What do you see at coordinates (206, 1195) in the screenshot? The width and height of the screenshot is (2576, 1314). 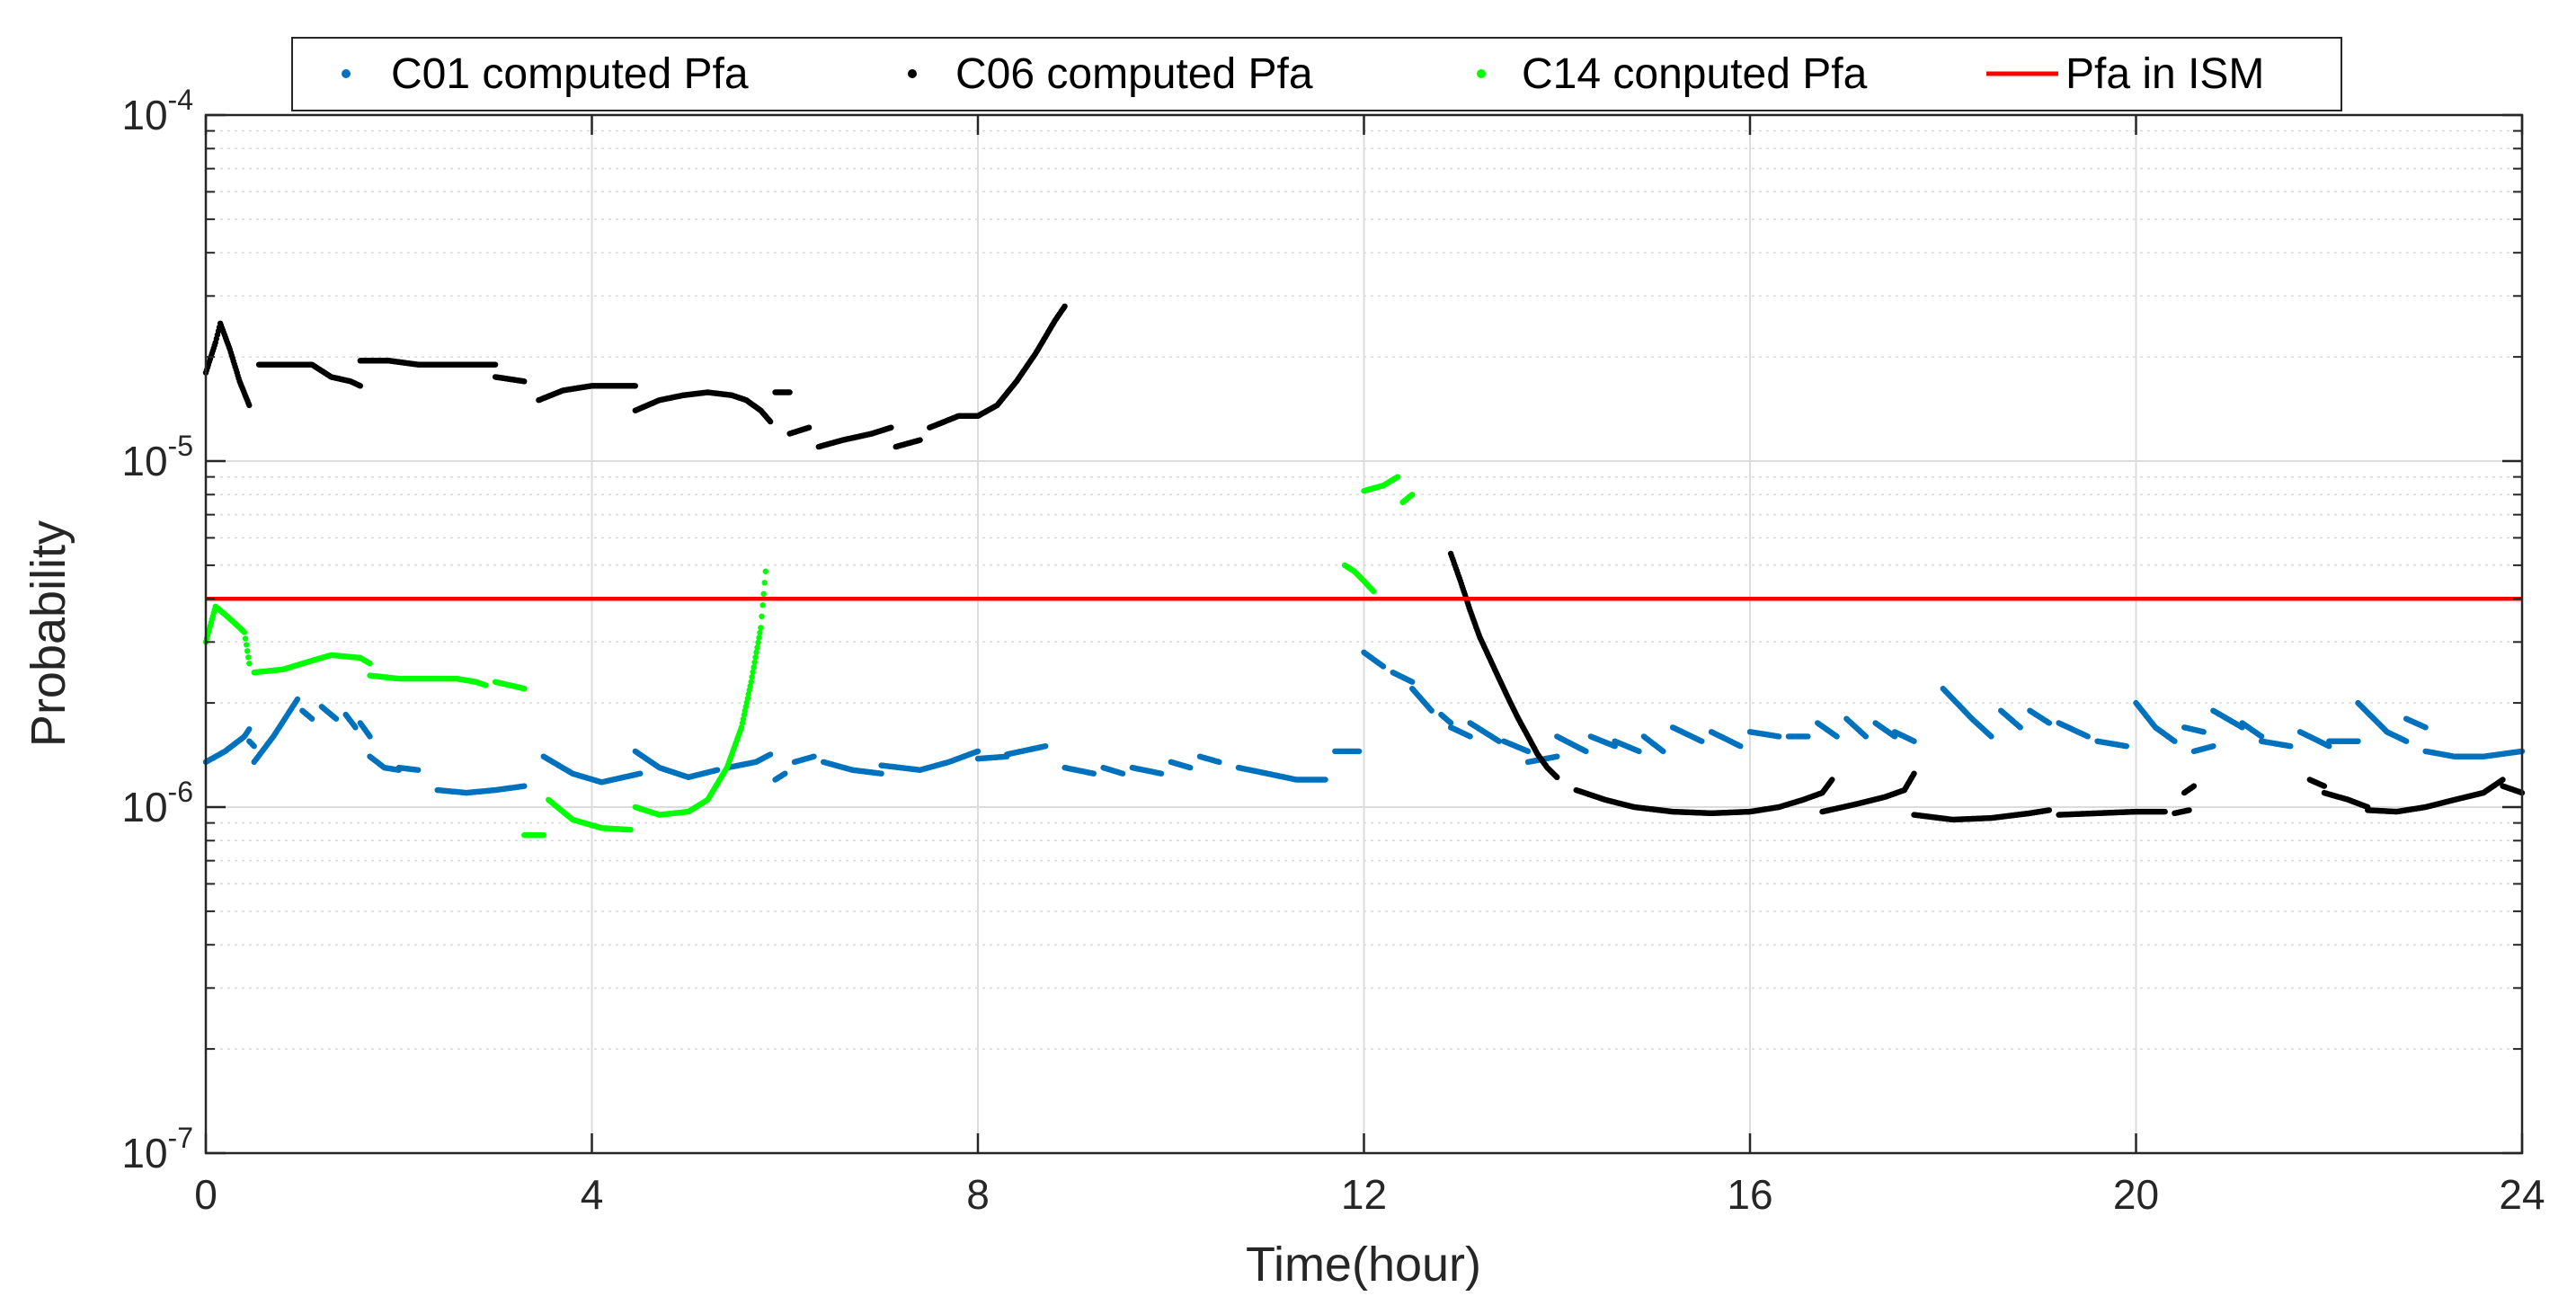 I see `x-tick-label: 0` at bounding box center [206, 1195].